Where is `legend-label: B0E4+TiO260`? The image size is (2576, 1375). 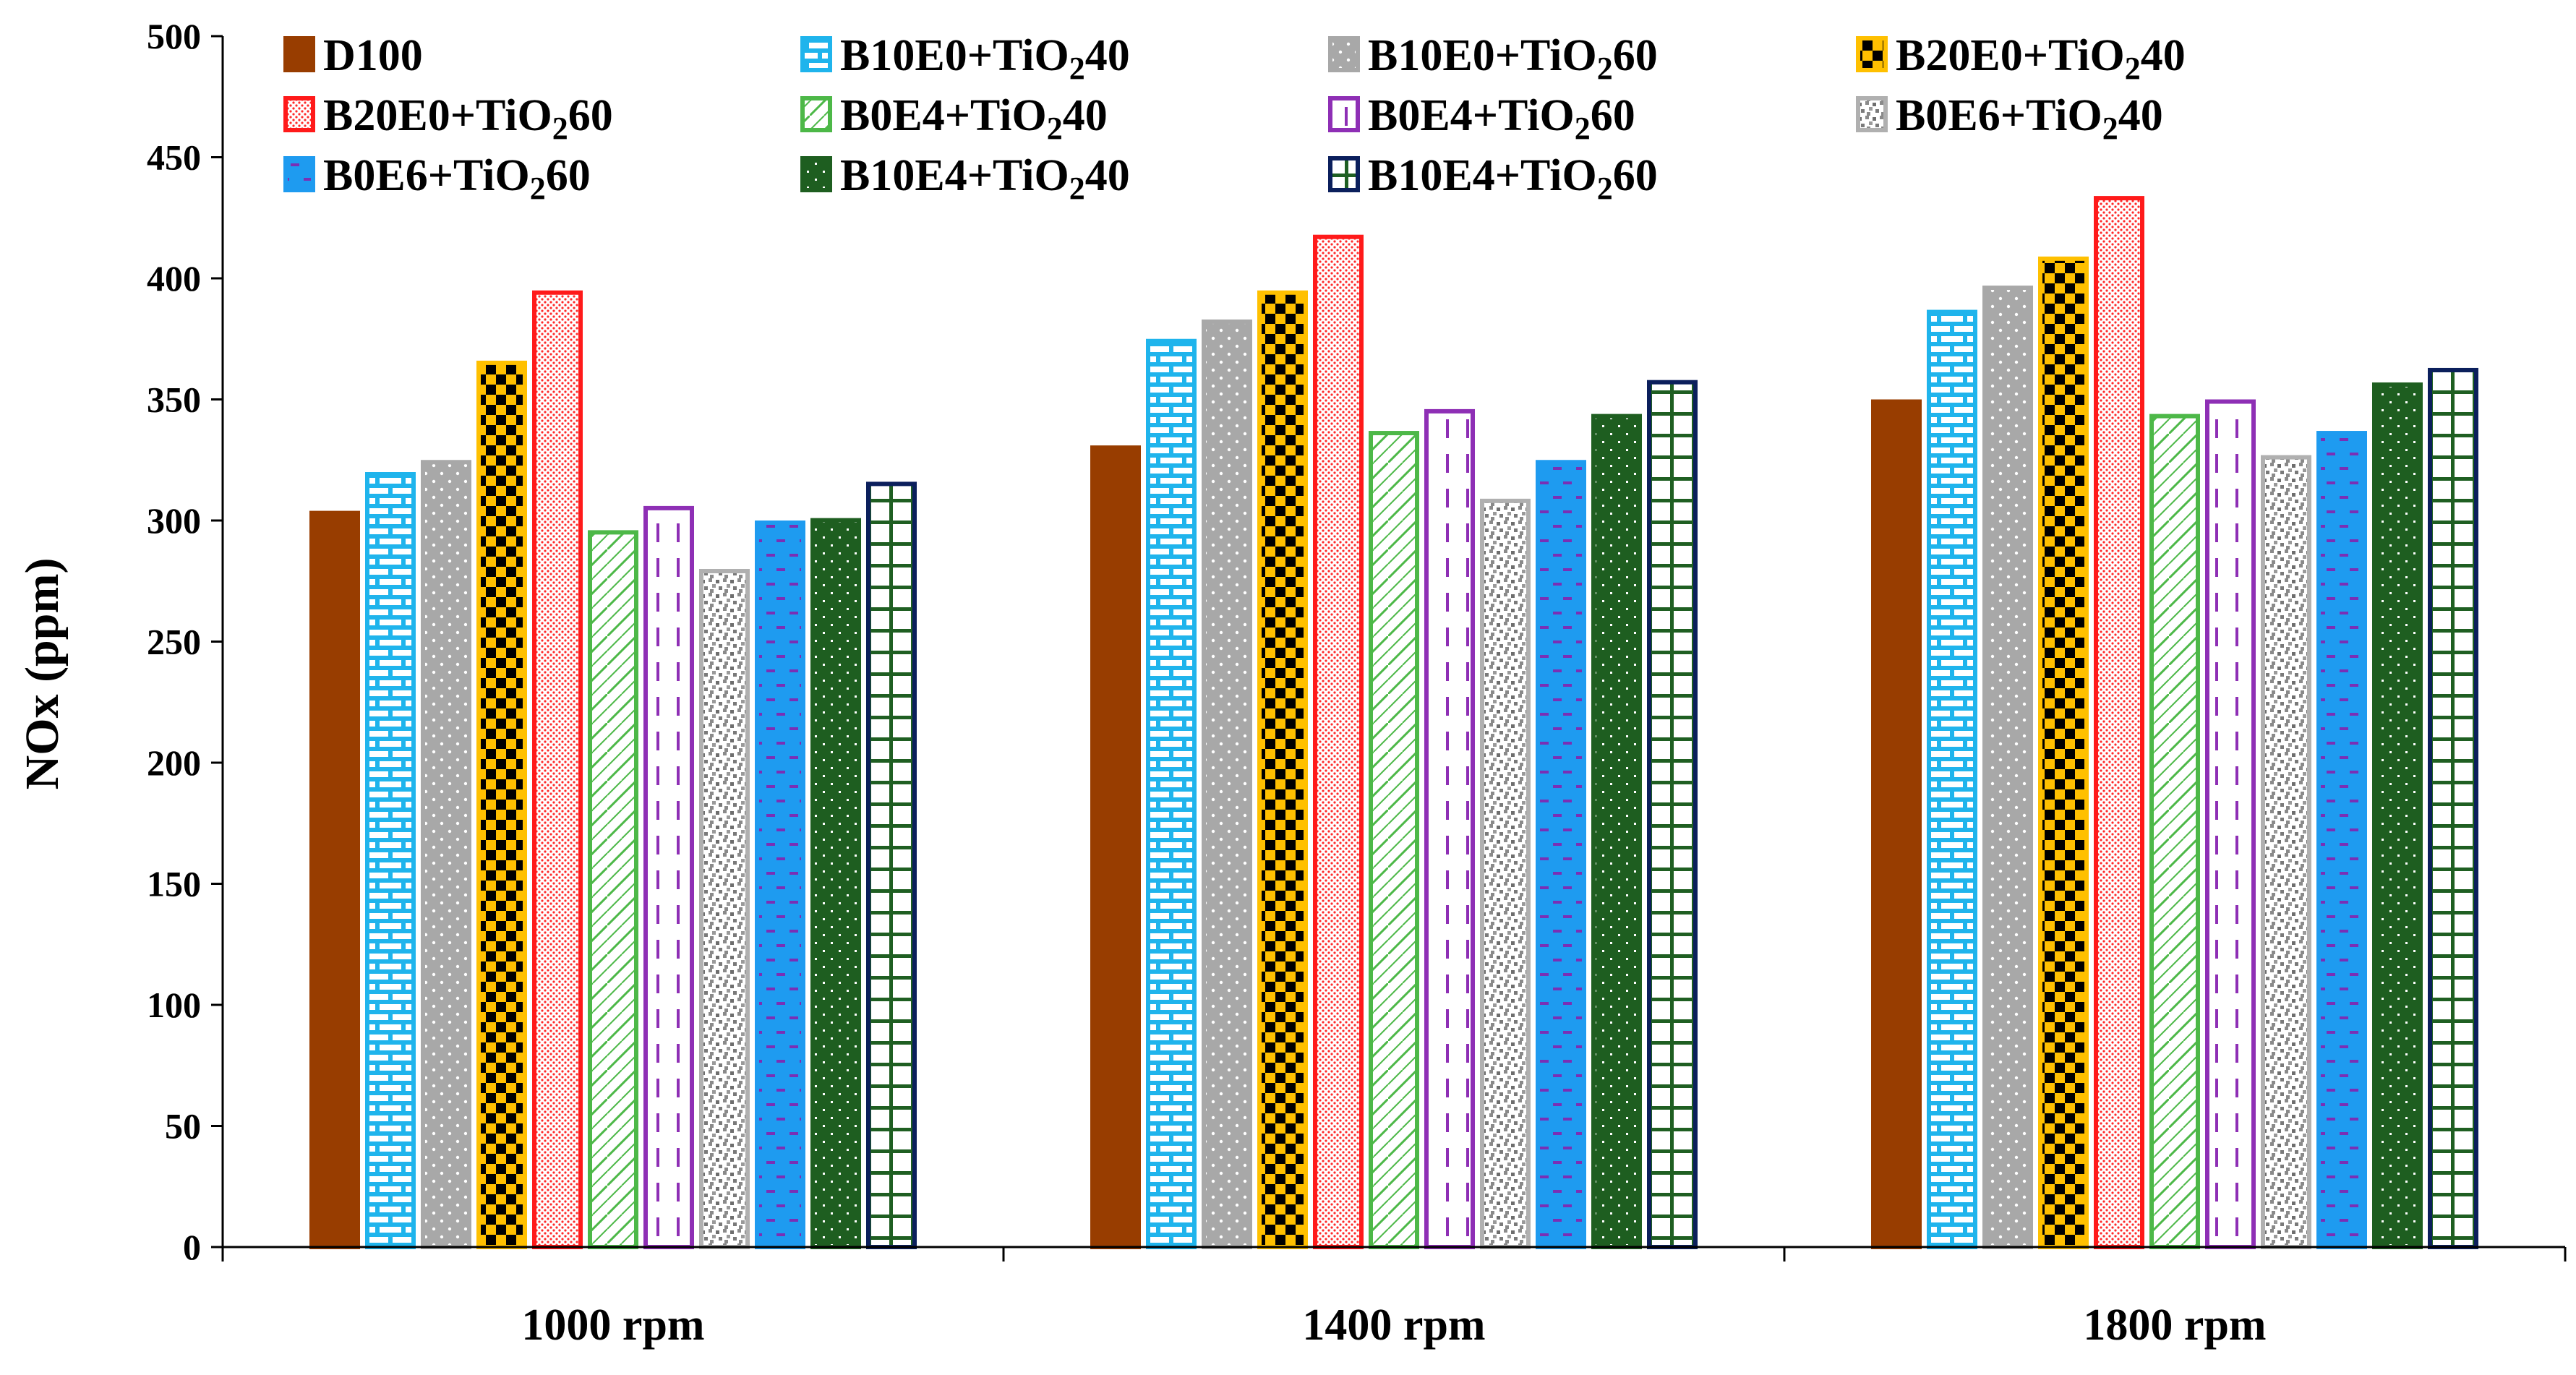 legend-label: B0E4+TiO260 is located at coordinates (1502, 118).